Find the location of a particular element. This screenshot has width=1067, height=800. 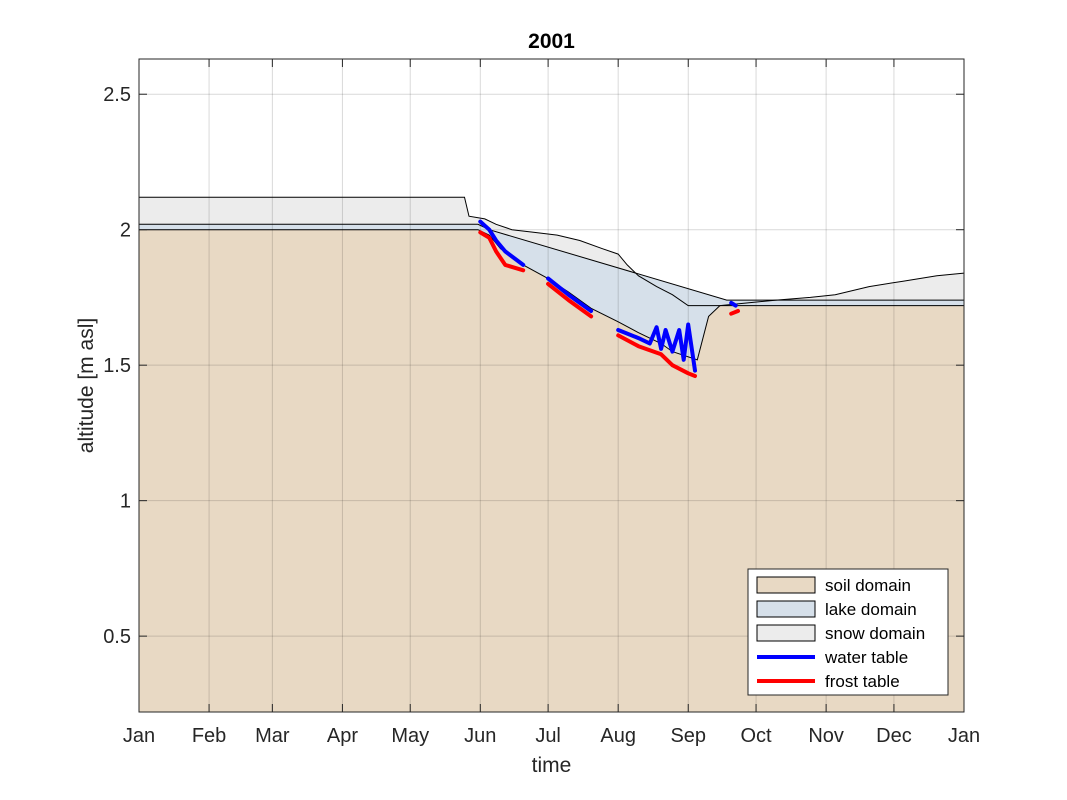

y-tick-label: 2 is located at coordinates (125, 231).